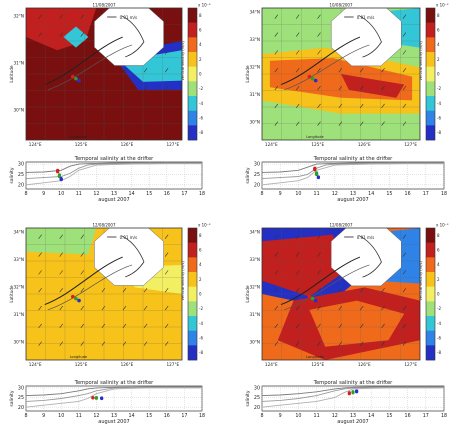  What do you see at coordinates (370, 256) in the screenshot?
I see `coastline` at bounding box center [370, 256].